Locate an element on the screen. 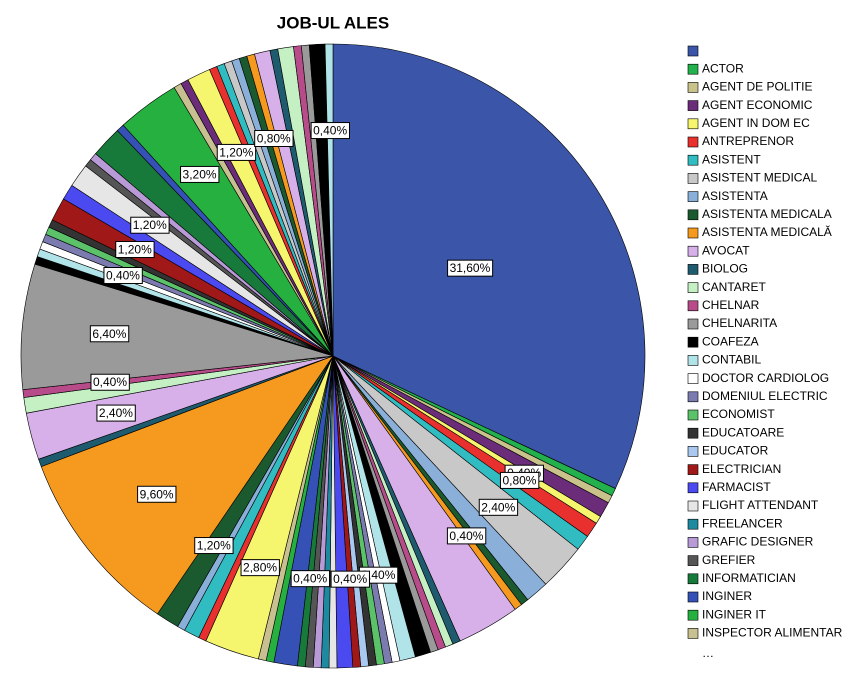  legend-label: GRAFIC DESIGNER is located at coordinates (758, 542).